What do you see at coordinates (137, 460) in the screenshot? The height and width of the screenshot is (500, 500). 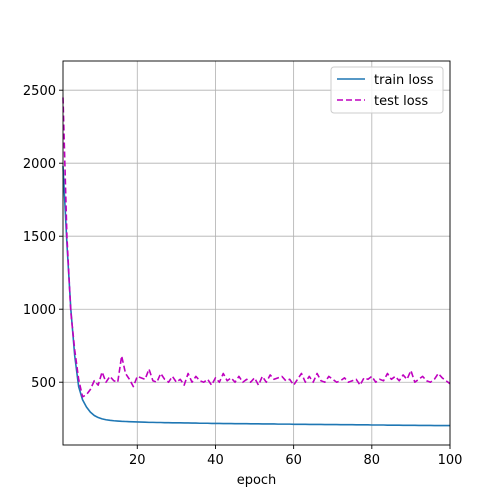 I see `x-tick-label-20: 20` at bounding box center [137, 460].